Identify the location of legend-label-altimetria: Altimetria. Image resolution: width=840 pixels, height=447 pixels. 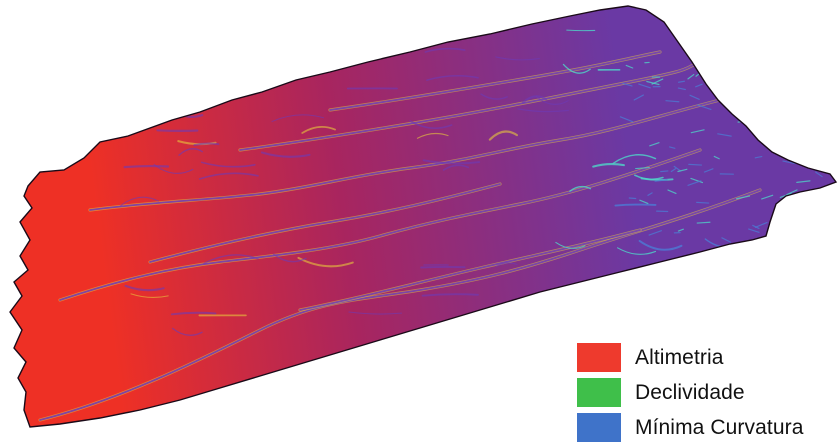
(679, 357).